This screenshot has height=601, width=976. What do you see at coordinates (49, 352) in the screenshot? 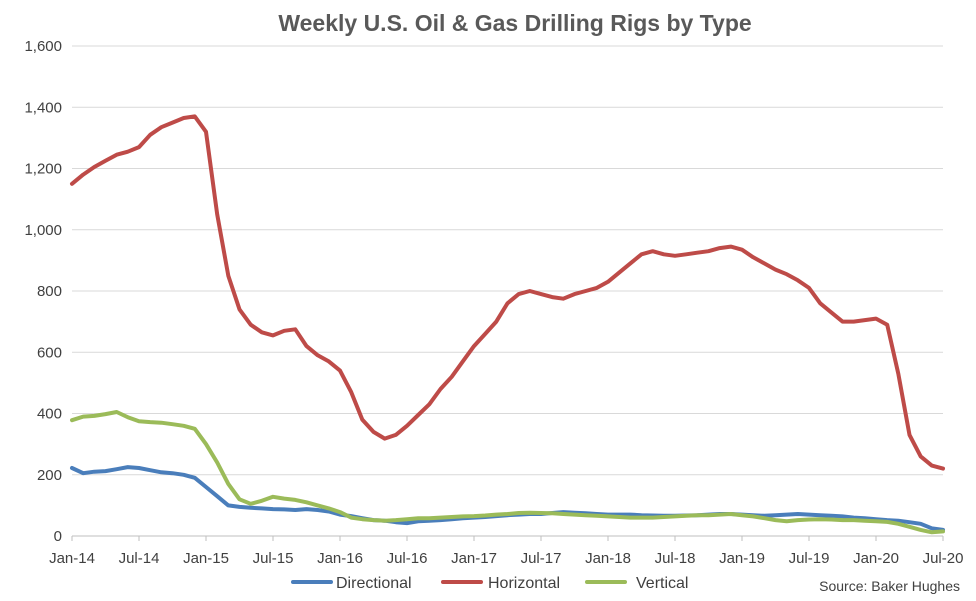
I see `y-tick-label: 600` at bounding box center [49, 352].